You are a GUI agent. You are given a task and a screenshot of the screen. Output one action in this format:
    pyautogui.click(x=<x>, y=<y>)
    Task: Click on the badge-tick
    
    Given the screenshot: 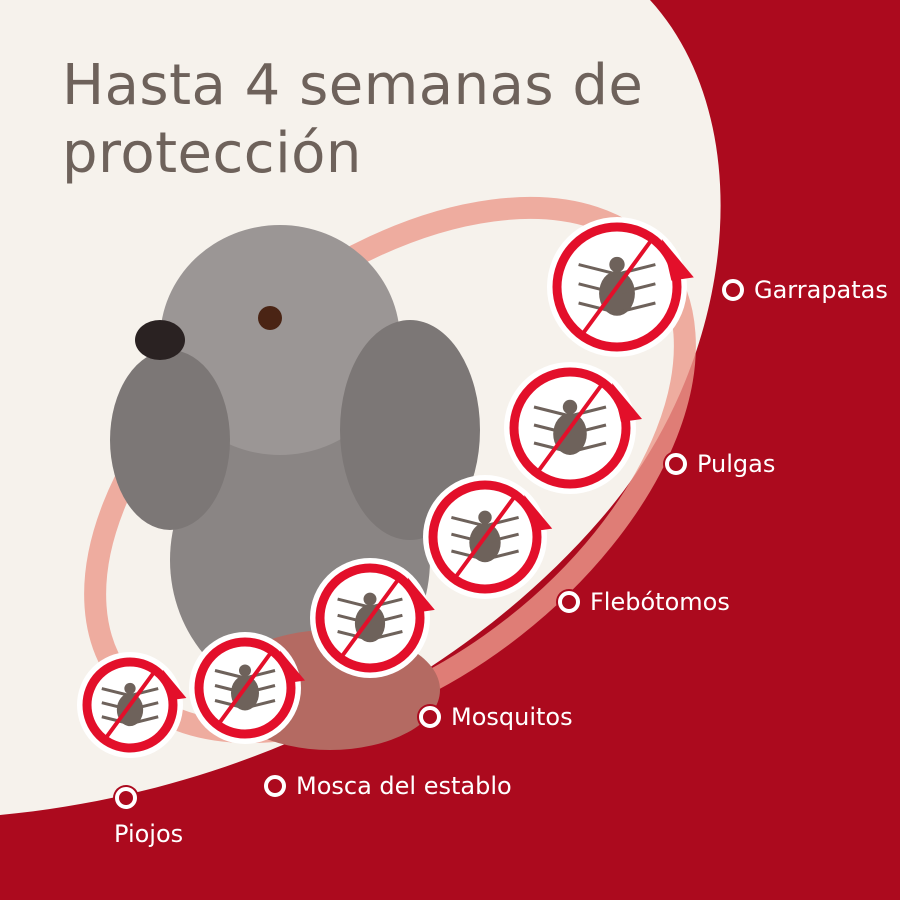 What is the action you would take?
    pyautogui.click(x=620, y=287)
    